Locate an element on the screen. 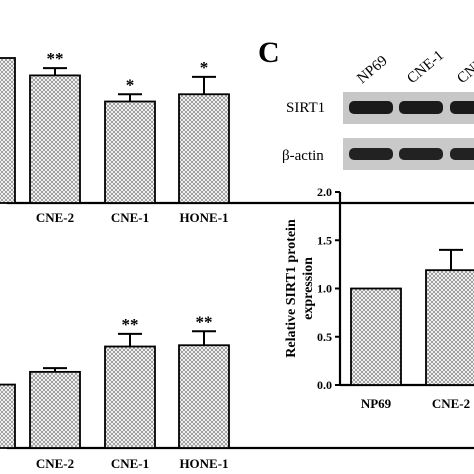 This screenshot has width=474, height=474. y-axis-label: Relative SIRT1 protein is located at coordinates (291, 288).